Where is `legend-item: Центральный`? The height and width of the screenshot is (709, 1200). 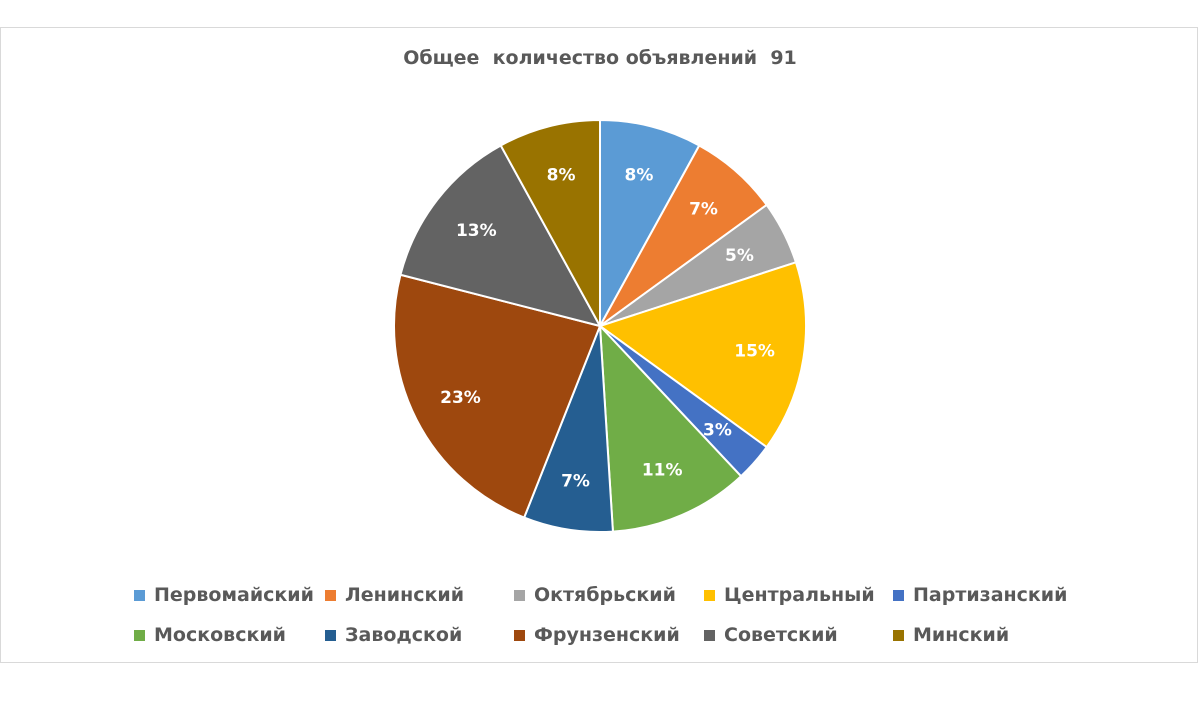
legend-item: Центральный is located at coordinates (789, 595).